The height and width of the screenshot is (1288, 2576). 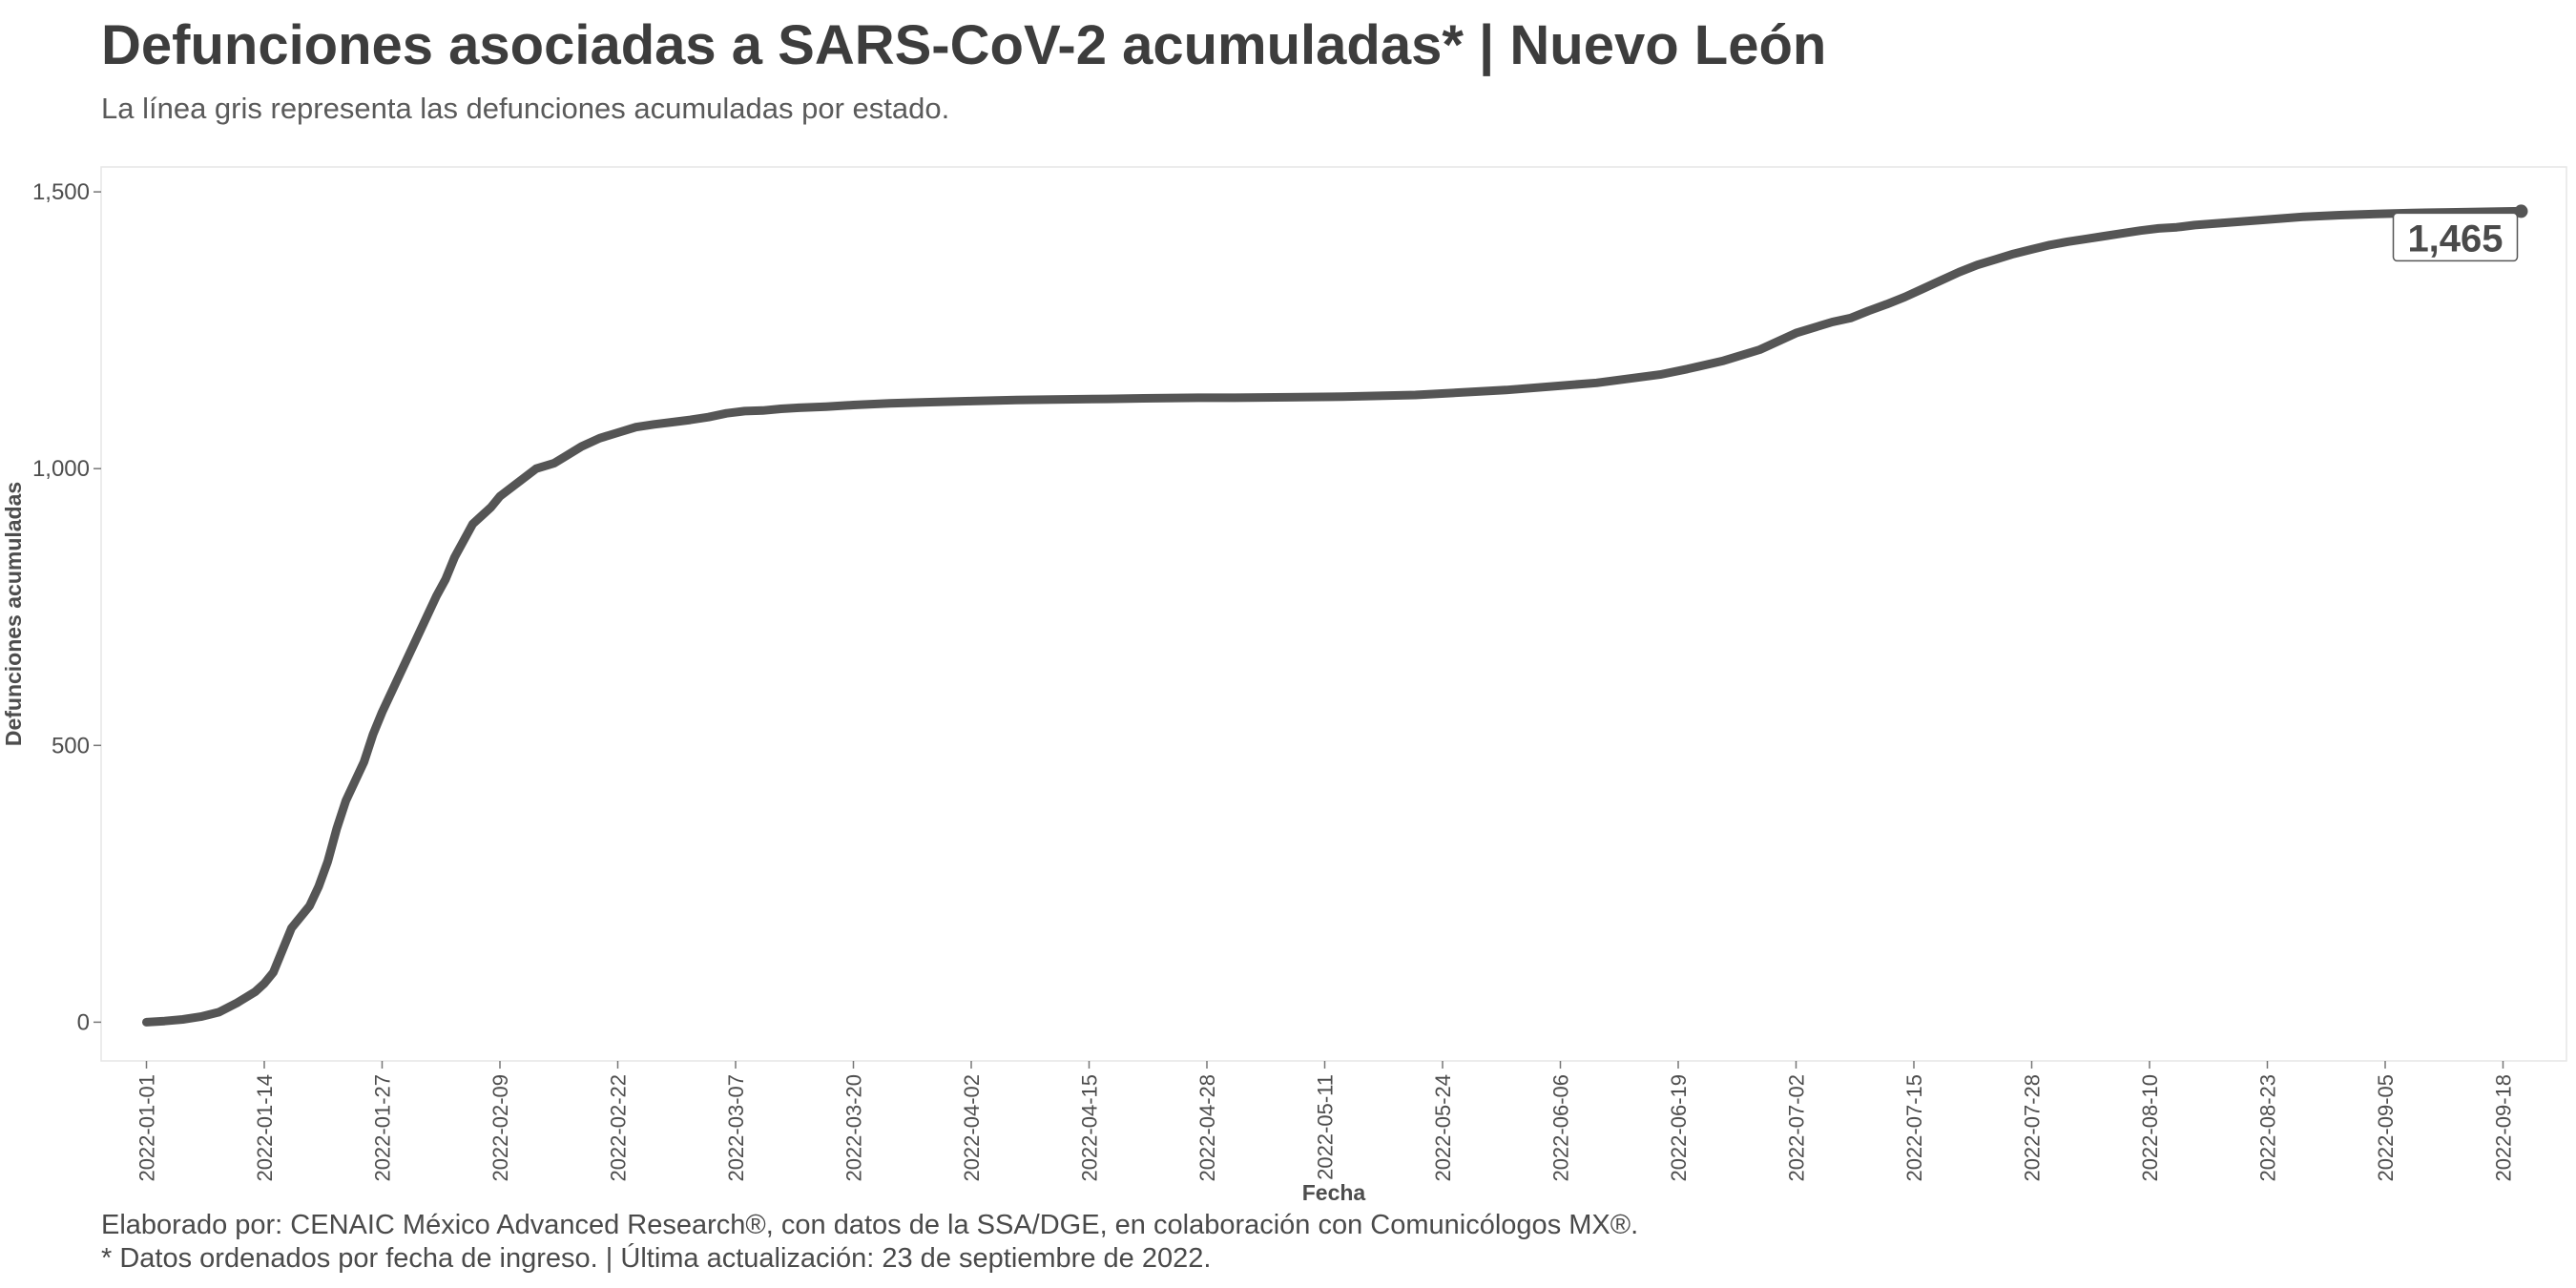 What do you see at coordinates (1443, 1128) in the screenshot?
I see `x-tick-label: 2022-05-24` at bounding box center [1443, 1128].